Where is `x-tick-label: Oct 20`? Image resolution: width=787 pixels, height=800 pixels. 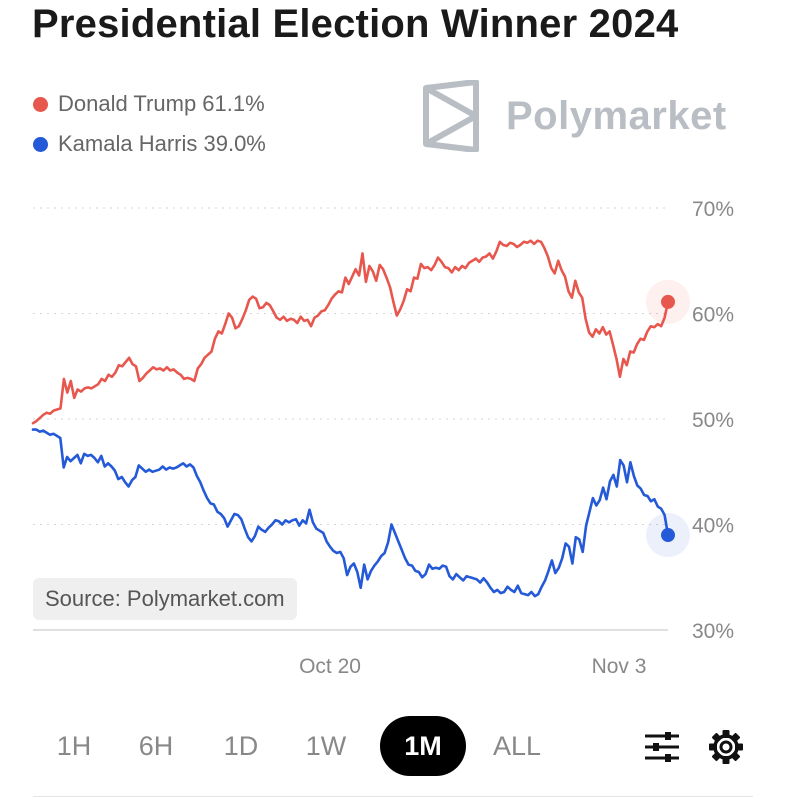
x-tick-label: Oct 20 is located at coordinates (330, 666).